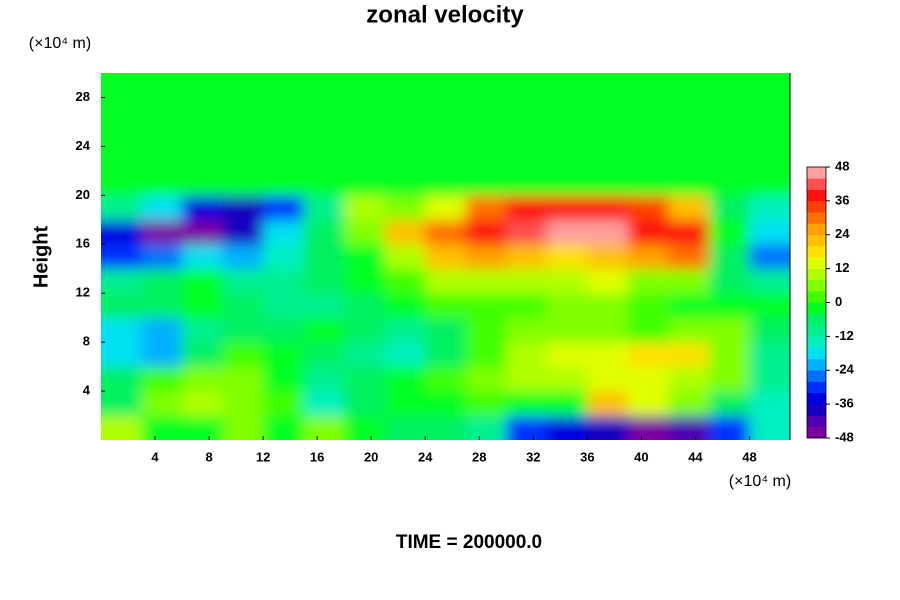  What do you see at coordinates (842, 199) in the screenshot?
I see `colorbar-tick-label: 36` at bounding box center [842, 199].